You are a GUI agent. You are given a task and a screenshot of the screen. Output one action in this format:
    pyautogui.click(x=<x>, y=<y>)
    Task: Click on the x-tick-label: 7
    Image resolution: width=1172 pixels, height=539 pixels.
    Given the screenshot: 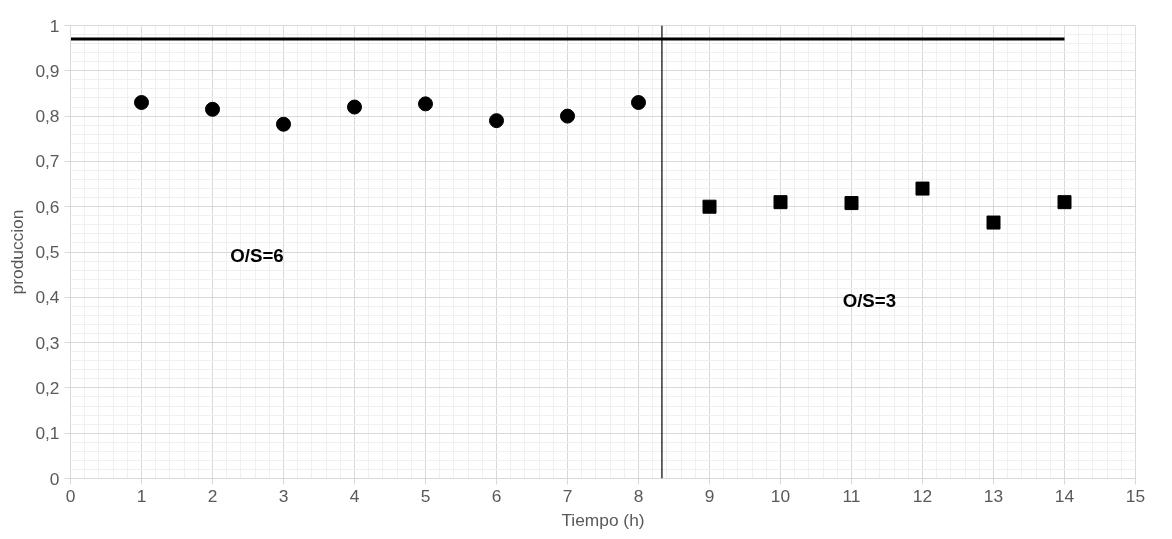 What is the action you would take?
    pyautogui.click(x=567, y=495)
    